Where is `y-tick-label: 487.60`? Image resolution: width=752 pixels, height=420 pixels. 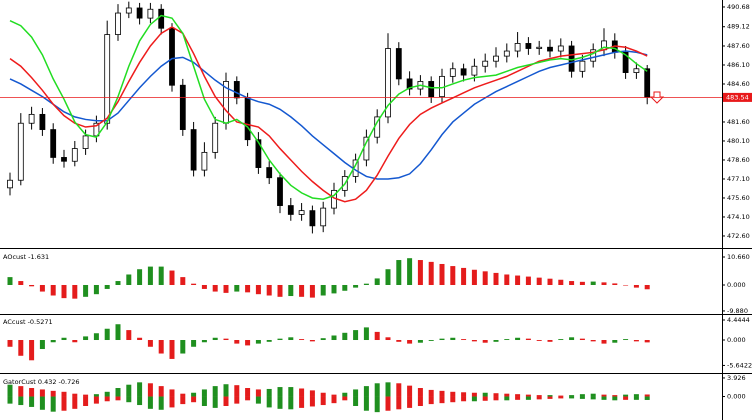
y-tick-label: 487.60 is located at coordinates (738, 46).